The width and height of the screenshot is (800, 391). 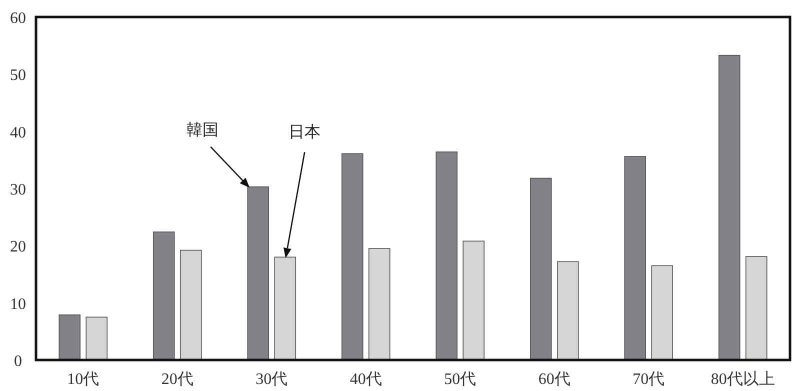 What do you see at coordinates (304, 132) in the screenshot?
I see `annotation: 日本` at bounding box center [304, 132].